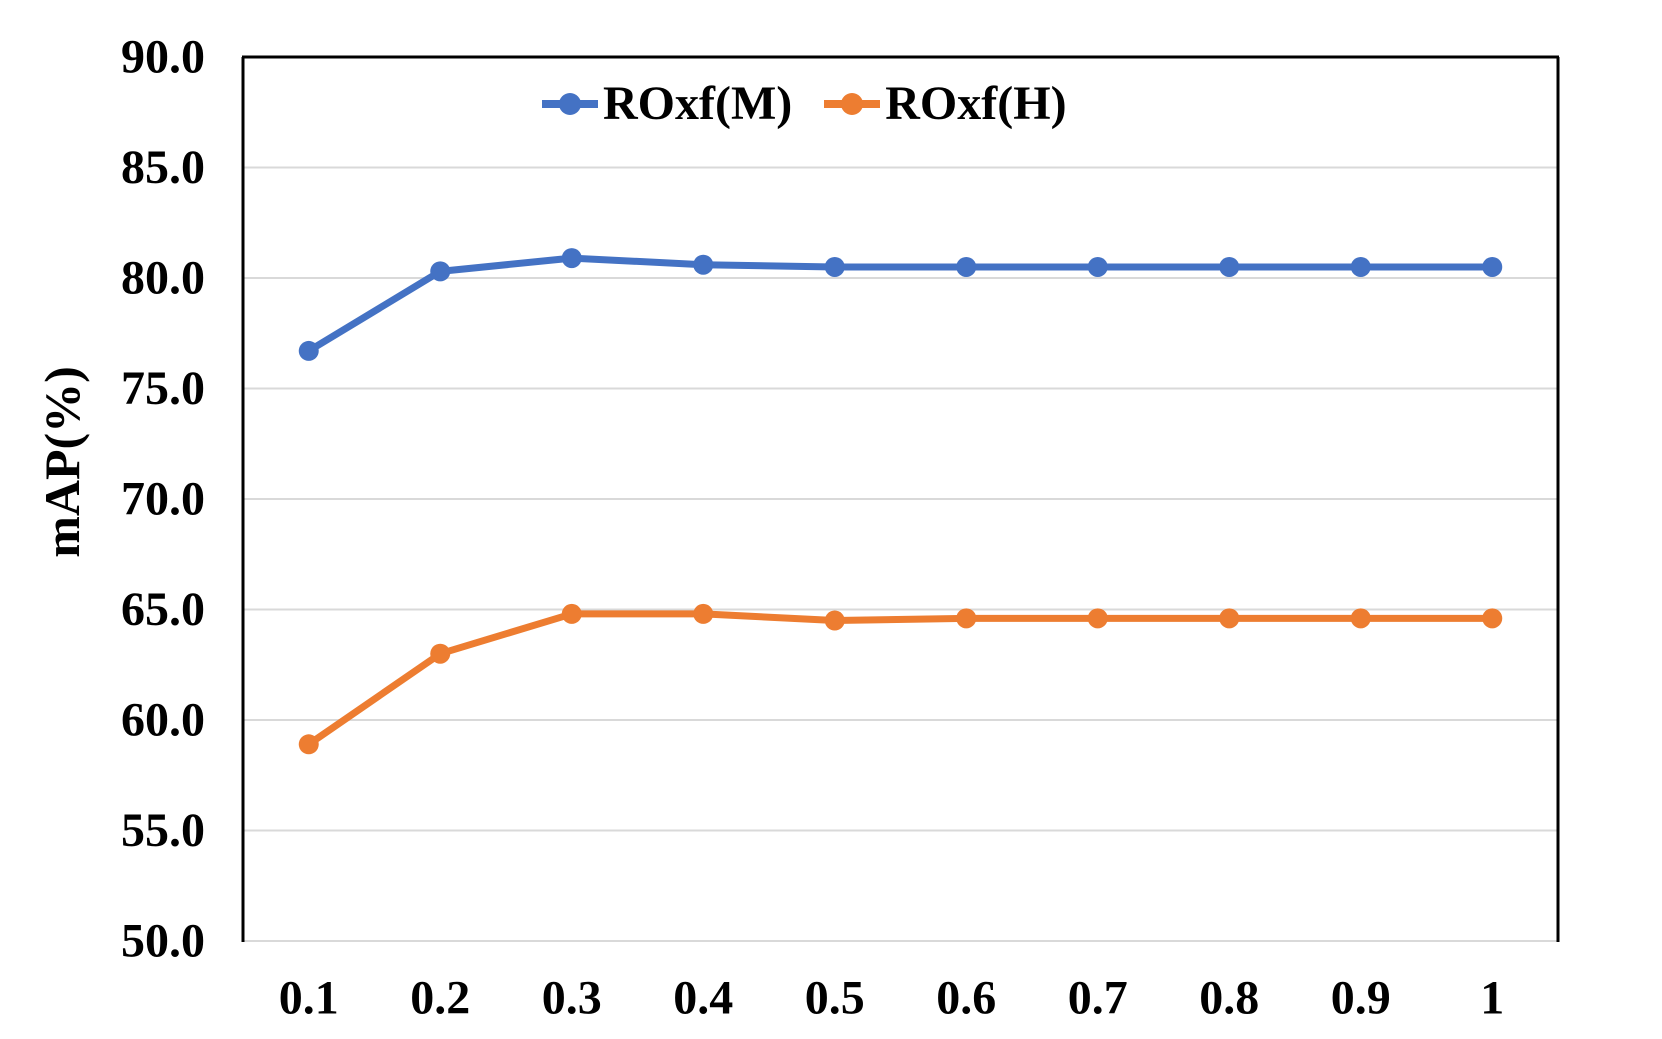 The image size is (1662, 1039). I want to click on legend-item-roxf-m: ROxf(M), so click(667, 104).